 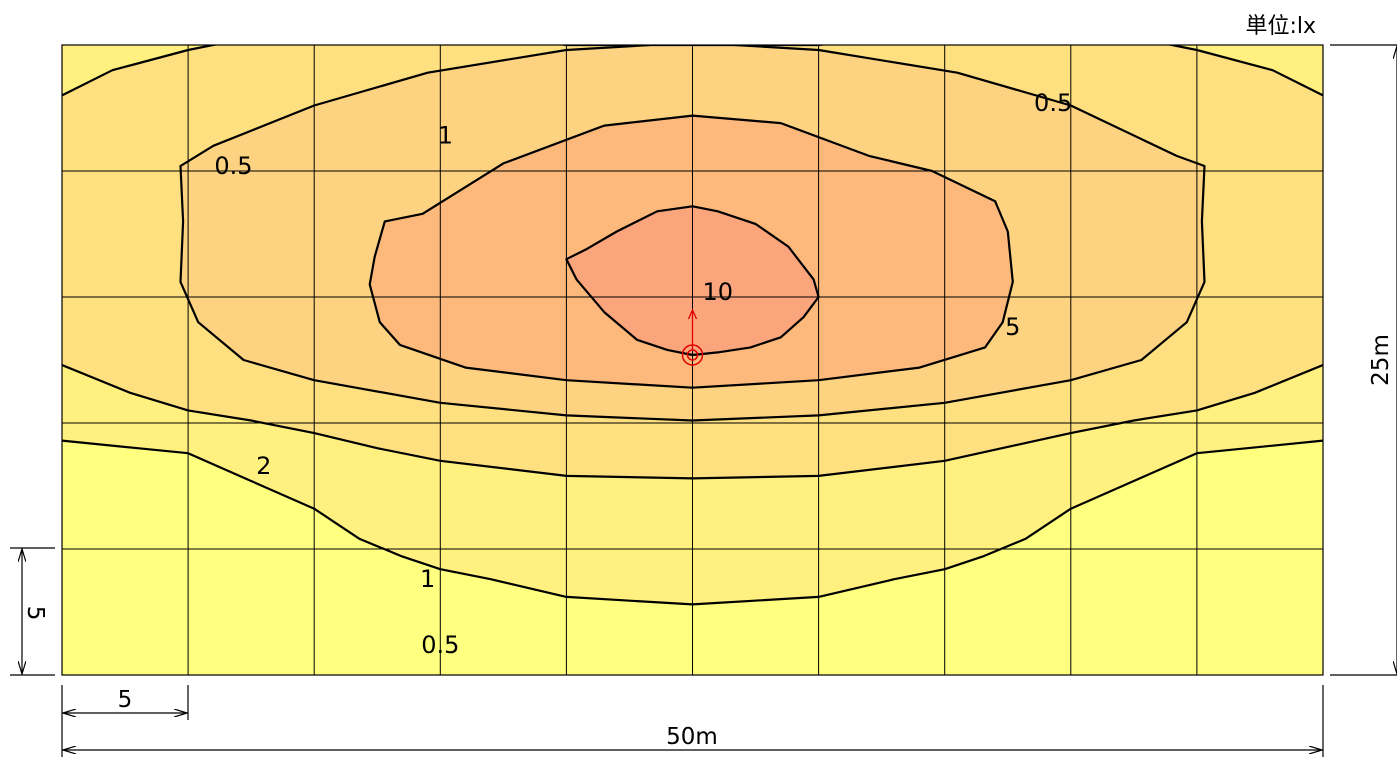 What do you see at coordinates (692, 737) in the screenshot?
I see `width-dimension-label: 50m` at bounding box center [692, 737].